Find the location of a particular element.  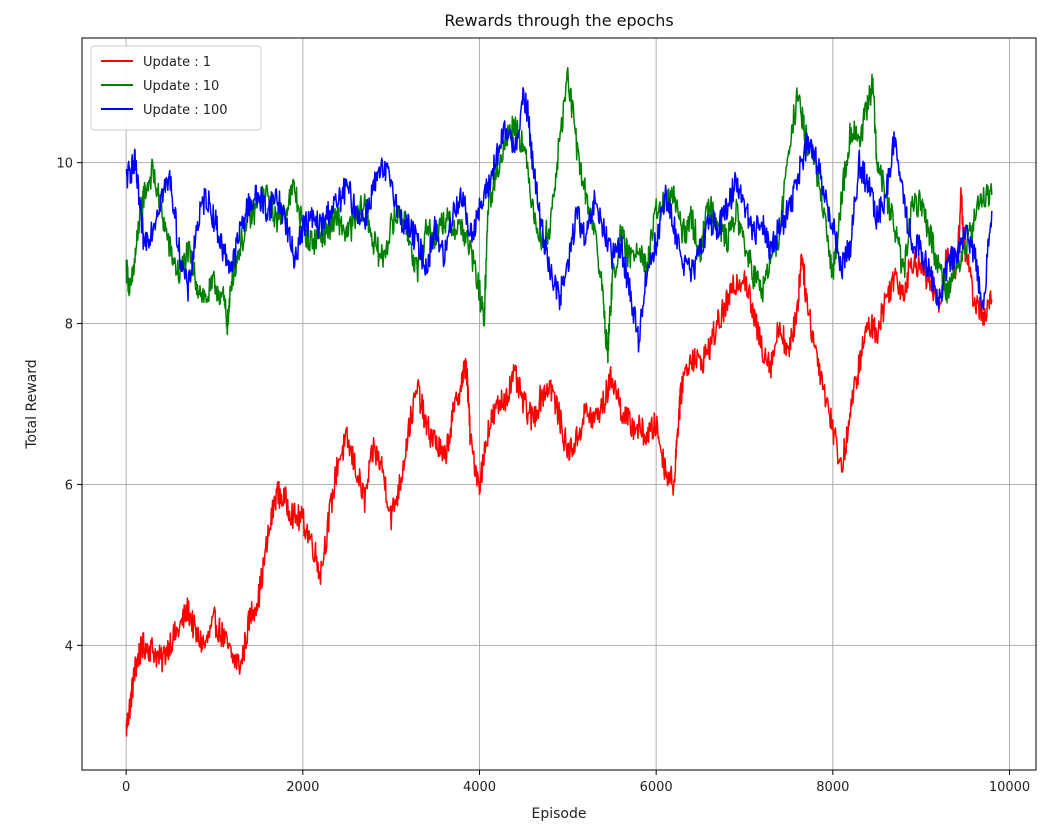

x-tick-label: 4000 is located at coordinates (479, 787).